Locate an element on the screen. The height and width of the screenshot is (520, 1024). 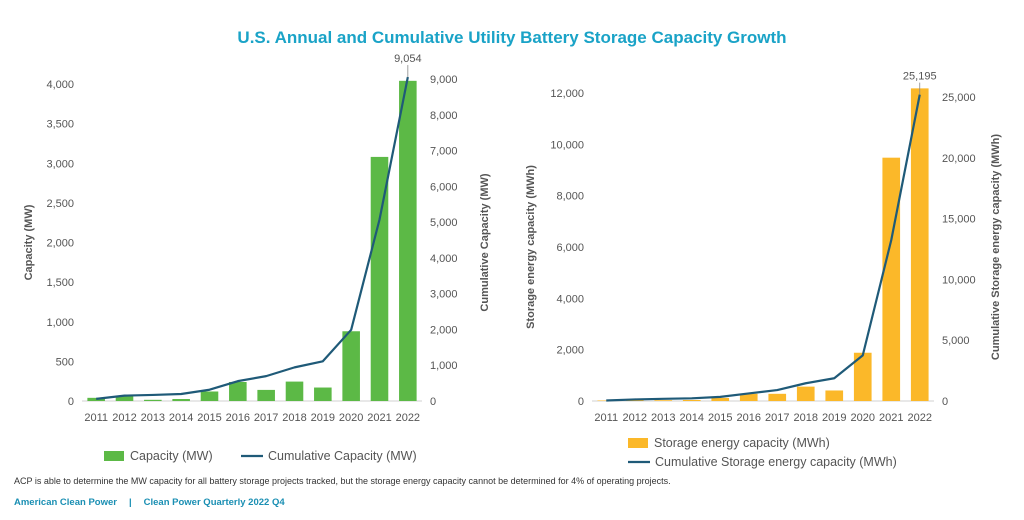
y-tick-label: 12,000 is located at coordinates (567, 94).